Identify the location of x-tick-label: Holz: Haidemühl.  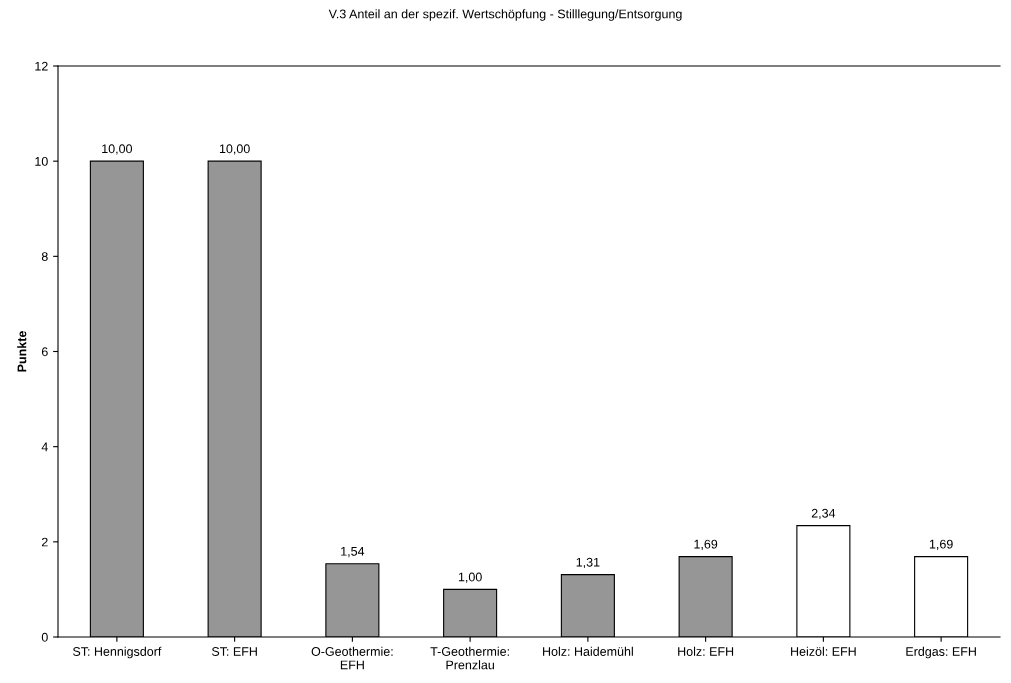
(588, 651).